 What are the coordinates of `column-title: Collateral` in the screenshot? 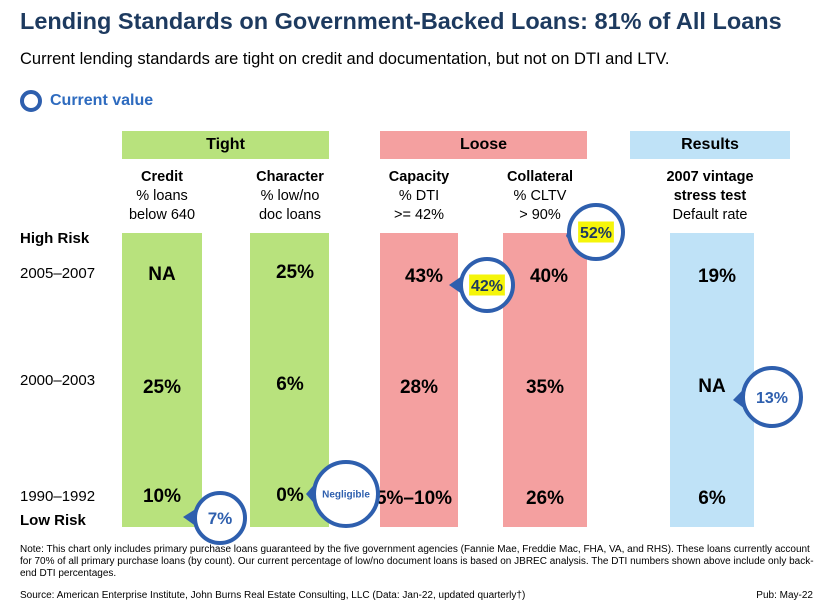 It's located at (540, 177).